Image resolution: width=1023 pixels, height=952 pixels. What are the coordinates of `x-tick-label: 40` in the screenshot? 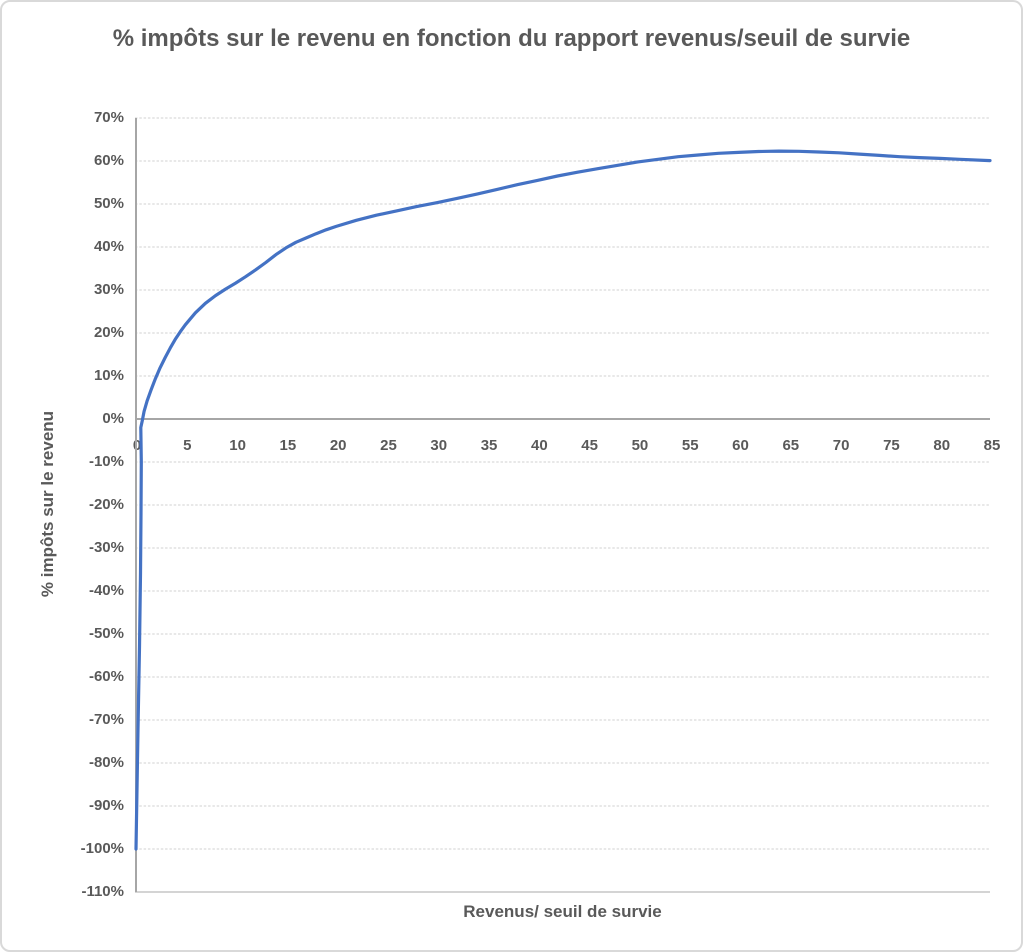 It's located at (539, 445).